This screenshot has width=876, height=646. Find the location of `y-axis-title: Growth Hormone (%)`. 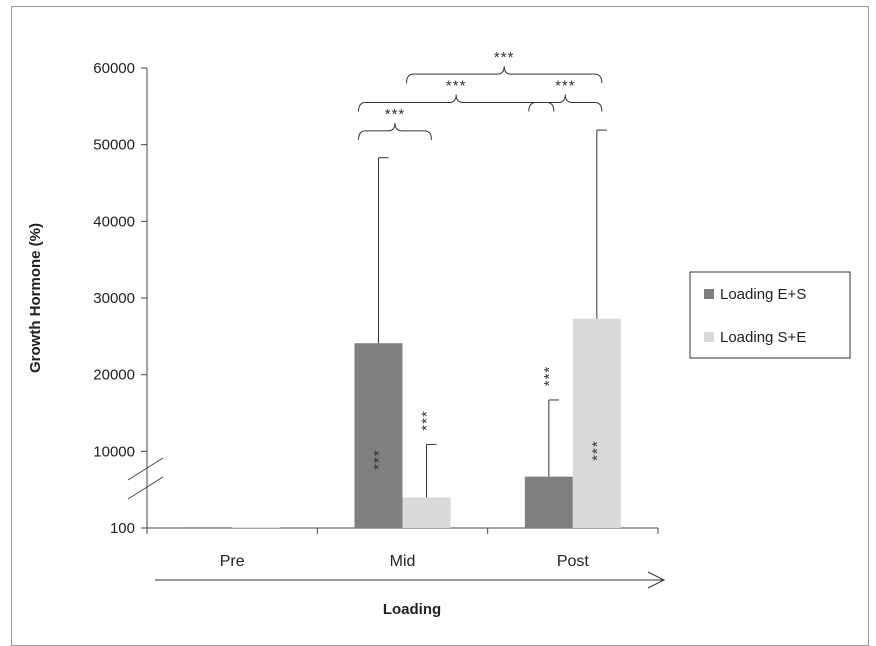

y-axis-title: Growth Hormone (%) is located at coordinates (35, 298).